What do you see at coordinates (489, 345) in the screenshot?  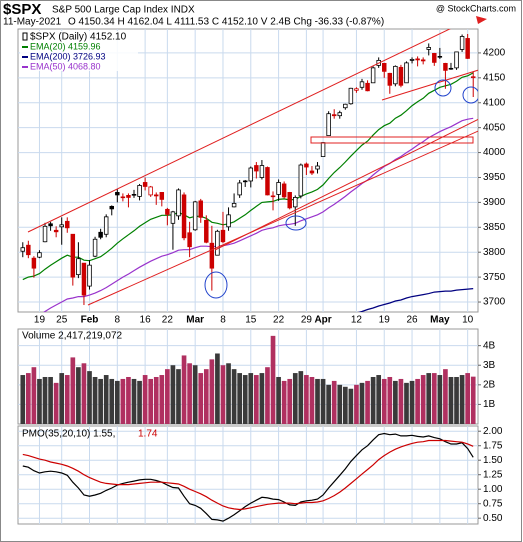 I see `y-tick-label: 4B` at bounding box center [489, 345].